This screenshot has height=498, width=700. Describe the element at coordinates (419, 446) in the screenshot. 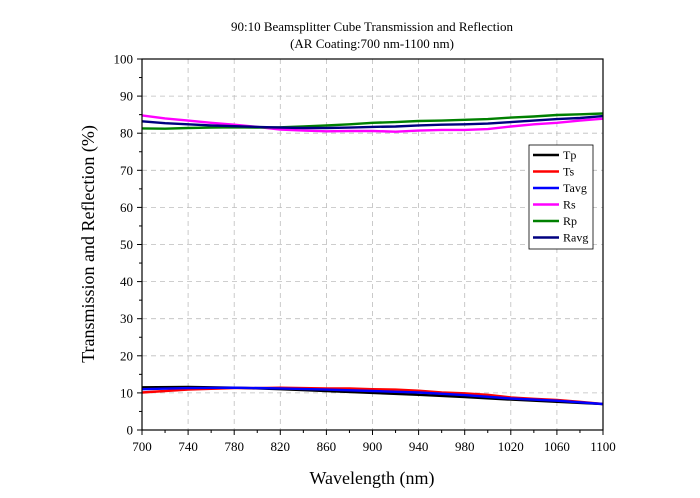

I see `x-tick-label: 940` at that location.